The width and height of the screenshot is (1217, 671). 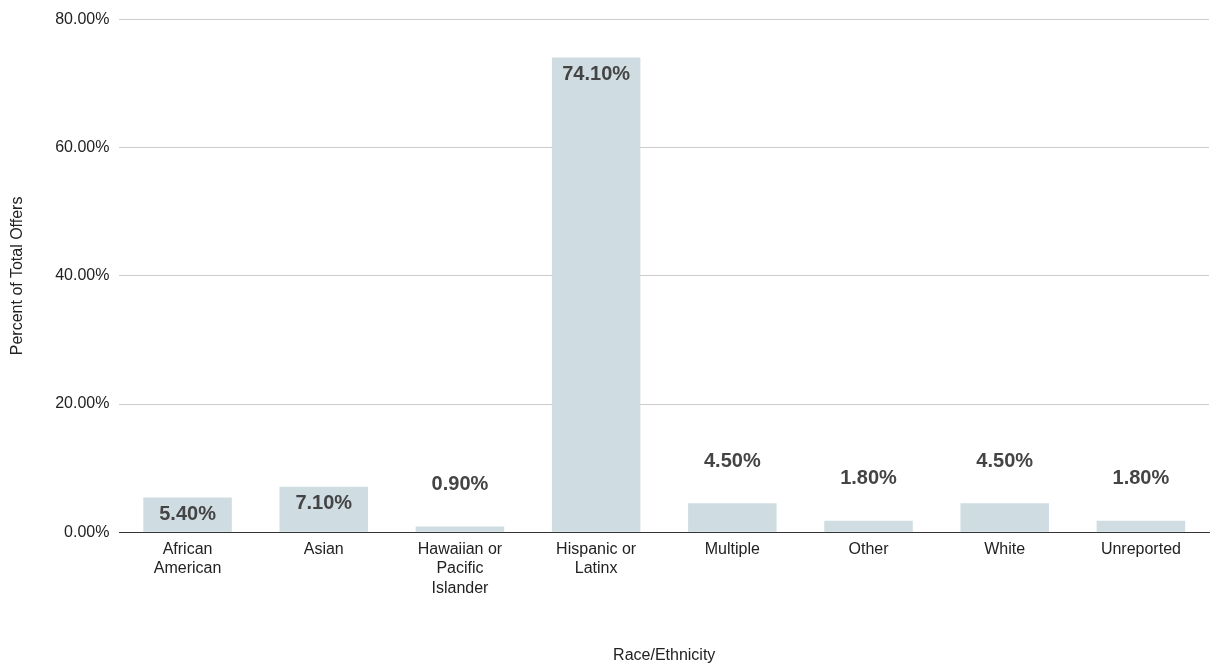 I want to click on x-tick-label: Unreported, so click(x=1140, y=549).